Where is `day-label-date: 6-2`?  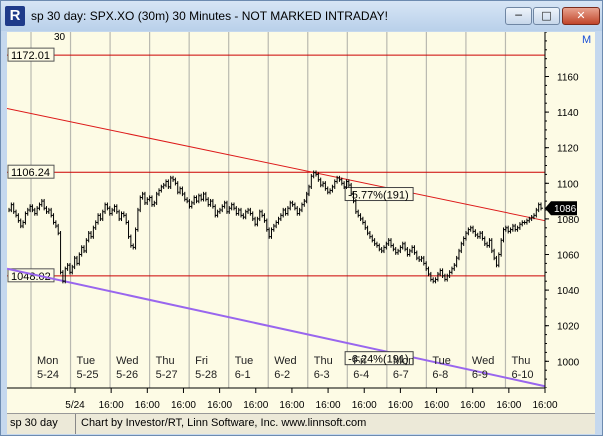
day-label-date: 6-2 is located at coordinates (282, 375).